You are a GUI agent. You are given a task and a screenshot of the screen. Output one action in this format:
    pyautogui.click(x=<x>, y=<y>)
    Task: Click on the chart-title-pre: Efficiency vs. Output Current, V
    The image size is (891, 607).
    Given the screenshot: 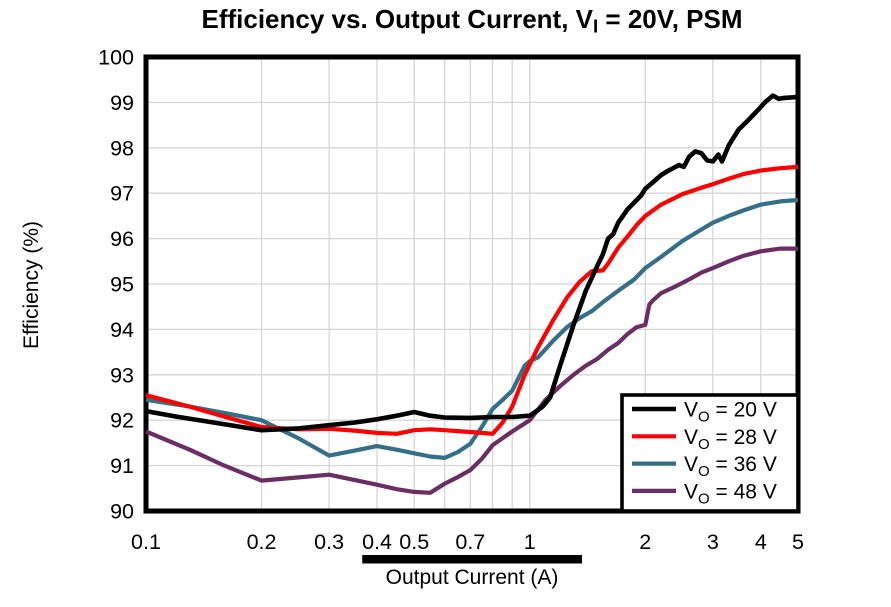 What is the action you would take?
    pyautogui.click(x=397, y=19)
    